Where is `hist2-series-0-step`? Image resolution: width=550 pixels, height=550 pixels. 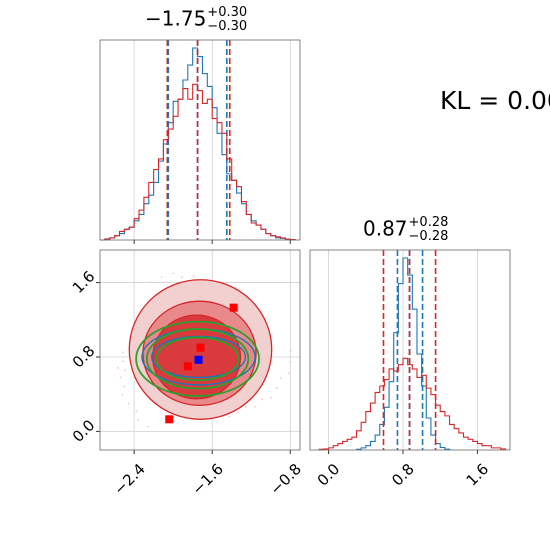
hist2-series-0-step is located at coordinates (403, 353).